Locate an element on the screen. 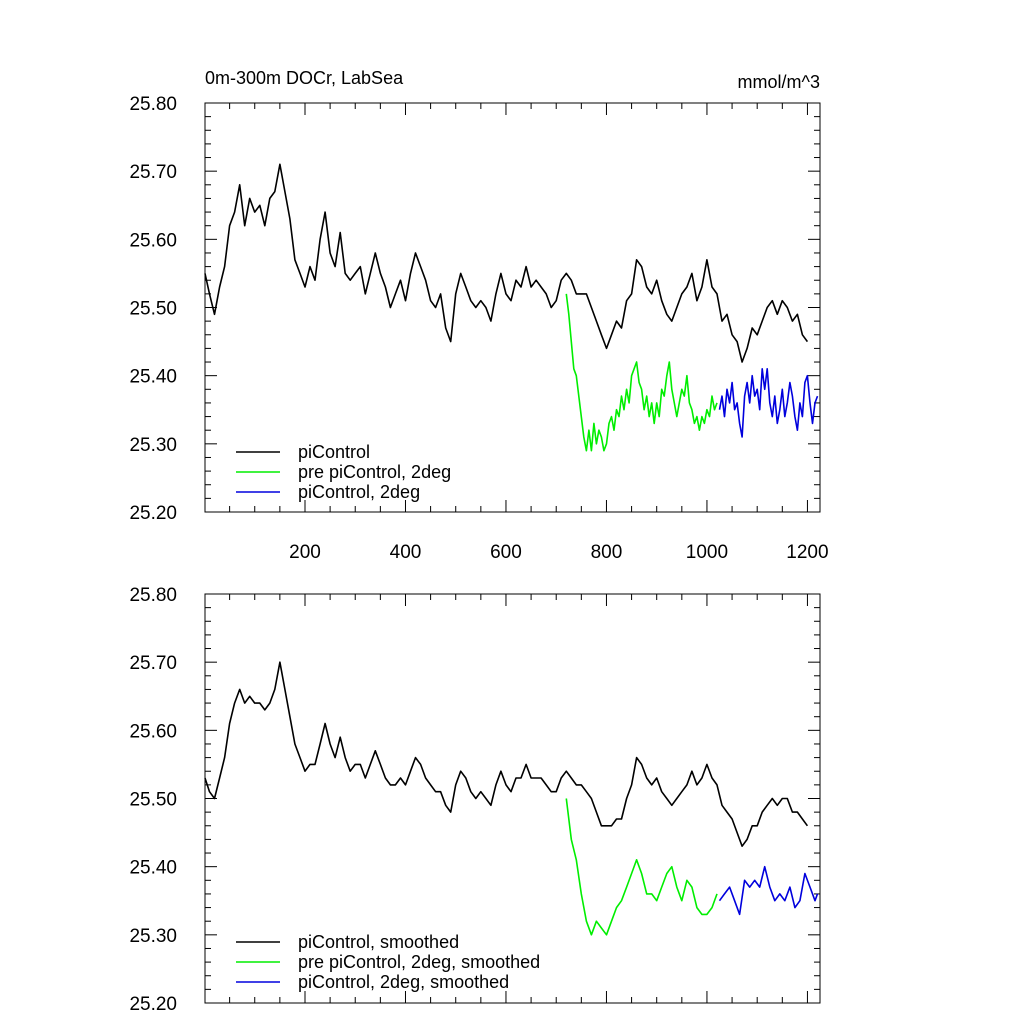 This screenshot has height=1024, width=1024. legend-label: piControl is located at coordinates (334, 452).